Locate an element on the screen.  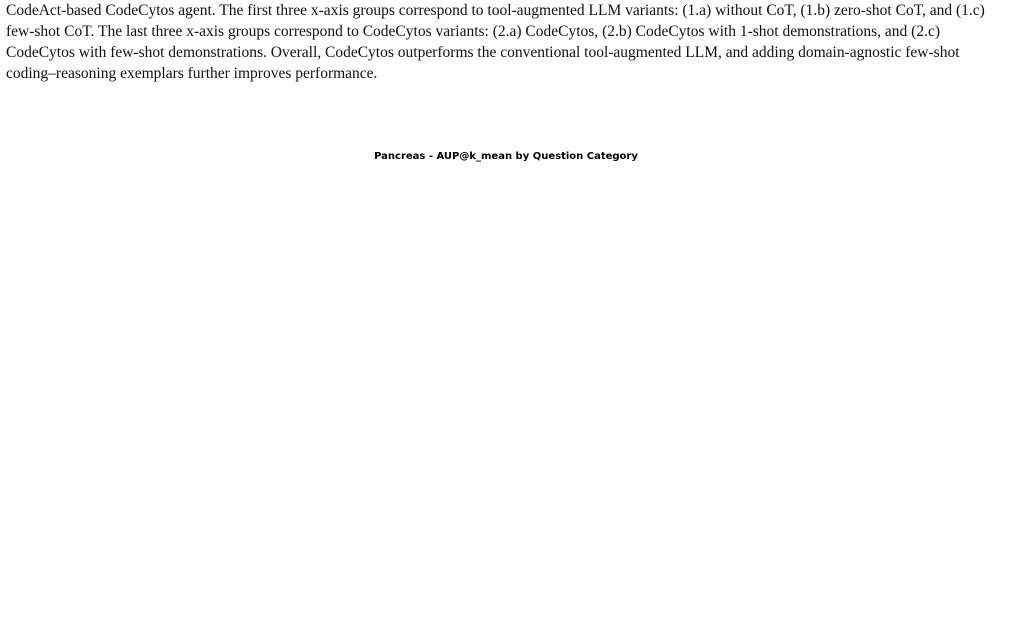
legend-label: Kimi-Linear is located at coordinates (566, 219).